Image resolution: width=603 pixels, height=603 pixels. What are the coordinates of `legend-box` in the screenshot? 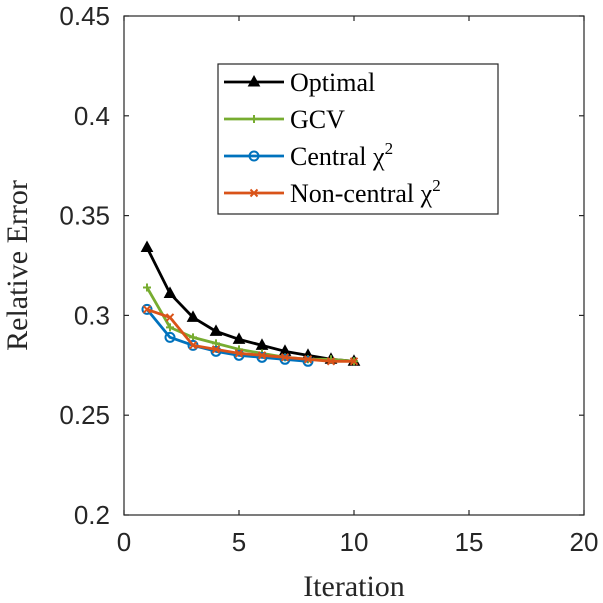 It's located at (358, 139).